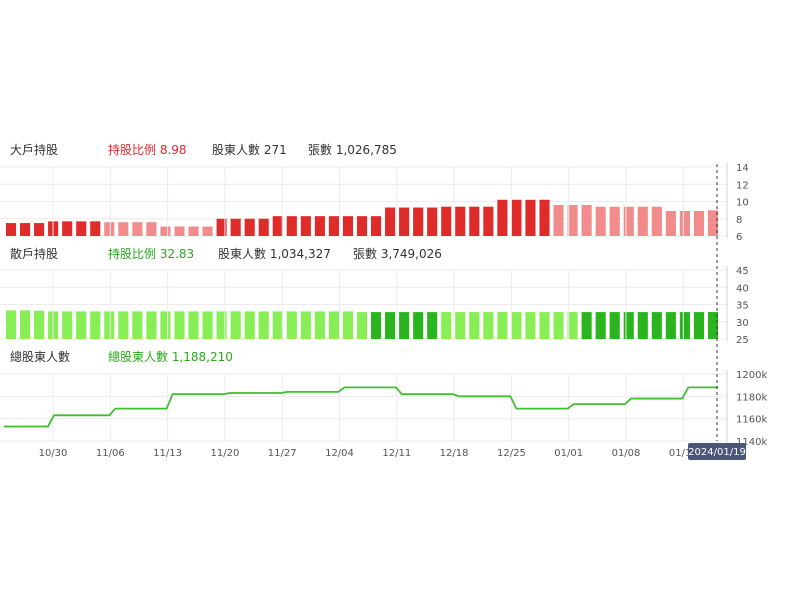 This screenshot has height=600, width=800. Describe the element at coordinates (739, 220) in the screenshot. I see `y-tick-label: 8` at that location.